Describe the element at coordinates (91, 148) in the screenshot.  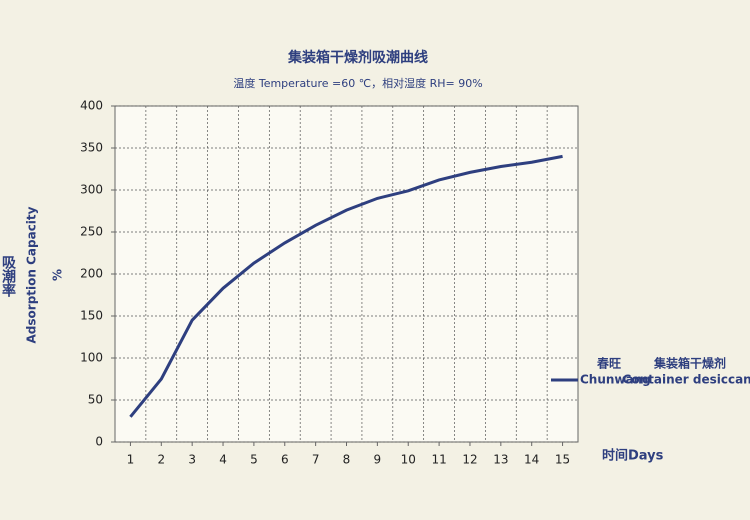
I see `y-tick-label: 350` at that location.